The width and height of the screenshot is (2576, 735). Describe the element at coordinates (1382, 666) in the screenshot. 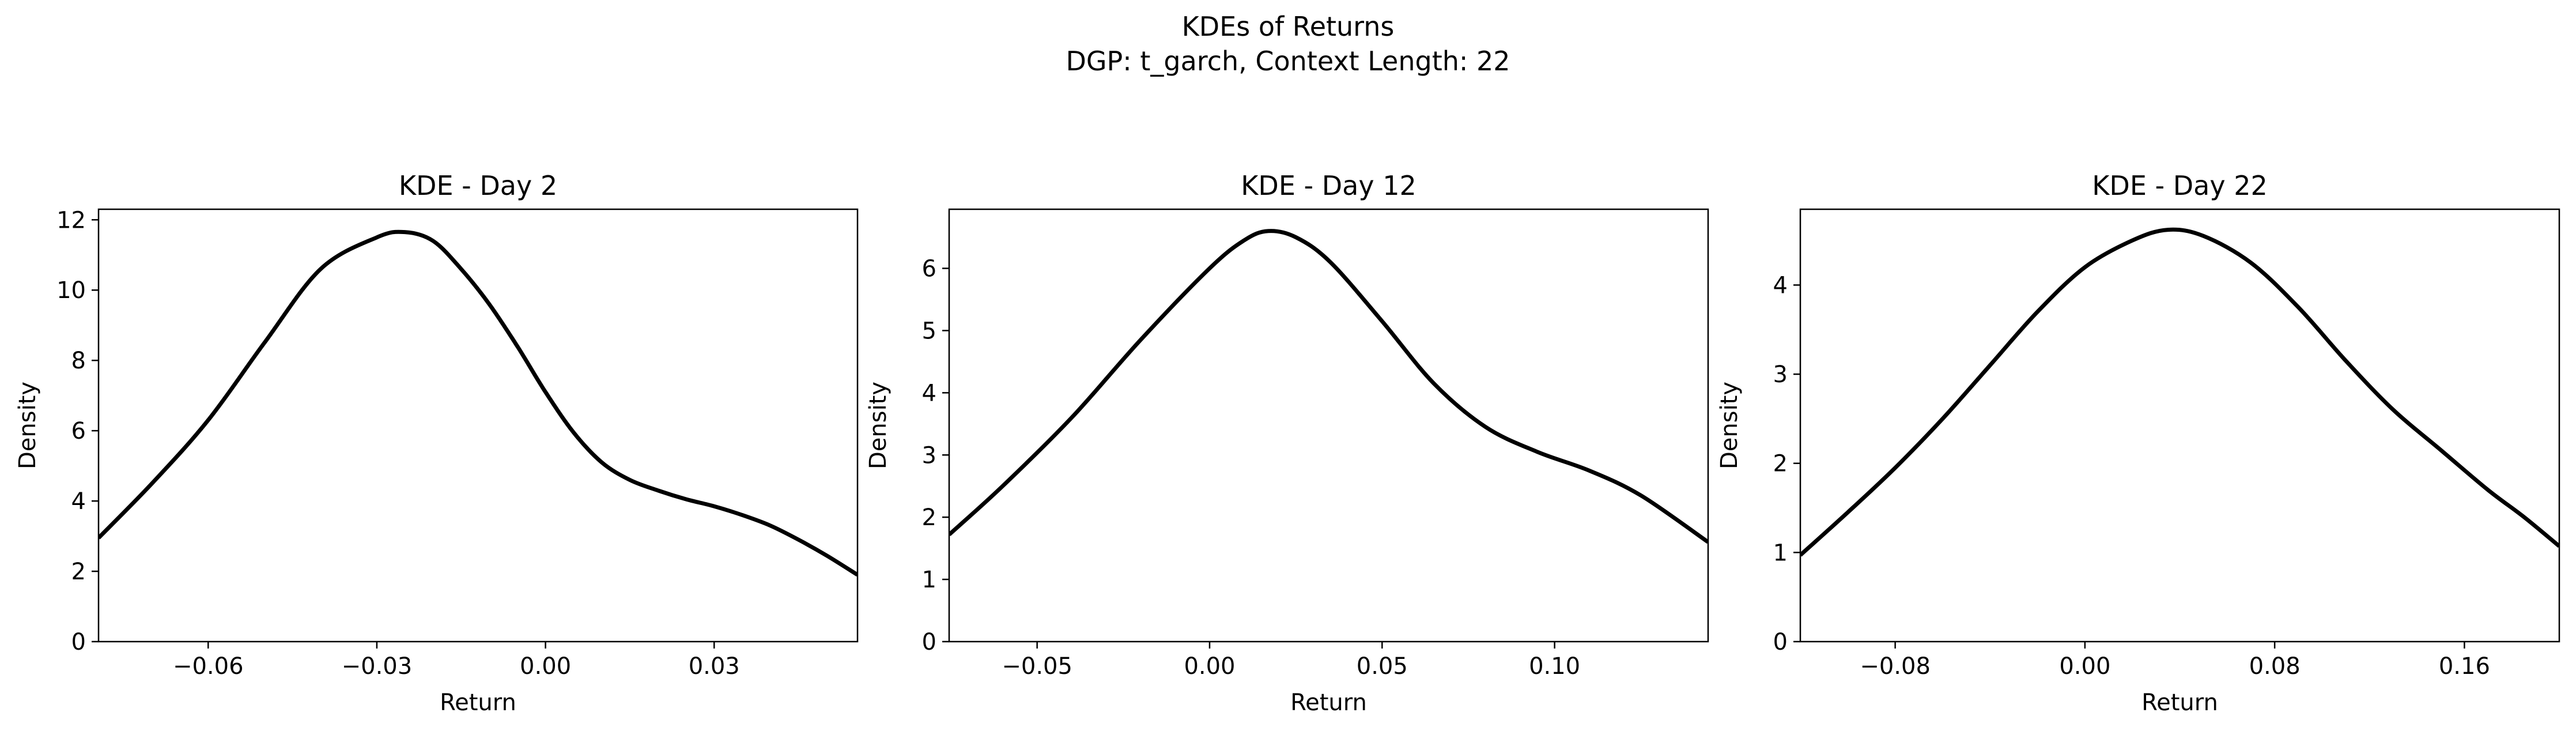

I see `x-tick-label: 0.05` at that location.